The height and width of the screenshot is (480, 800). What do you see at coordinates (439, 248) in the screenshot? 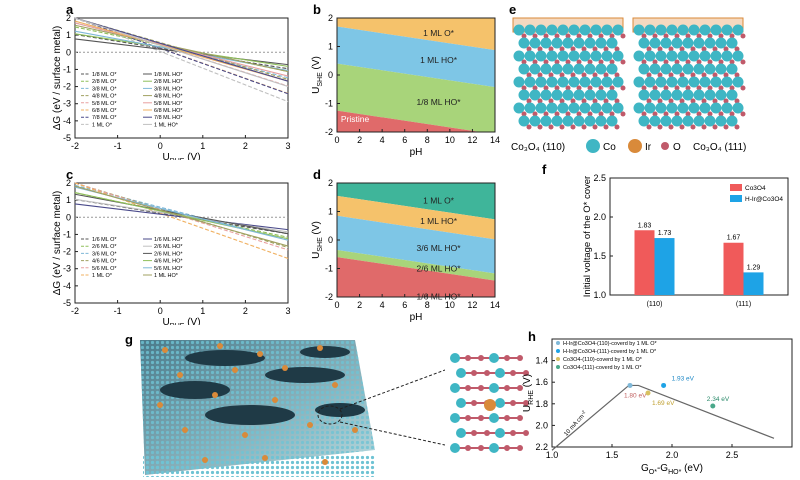
I see `region-label: 3/6 ML HO*` at bounding box center [439, 248].